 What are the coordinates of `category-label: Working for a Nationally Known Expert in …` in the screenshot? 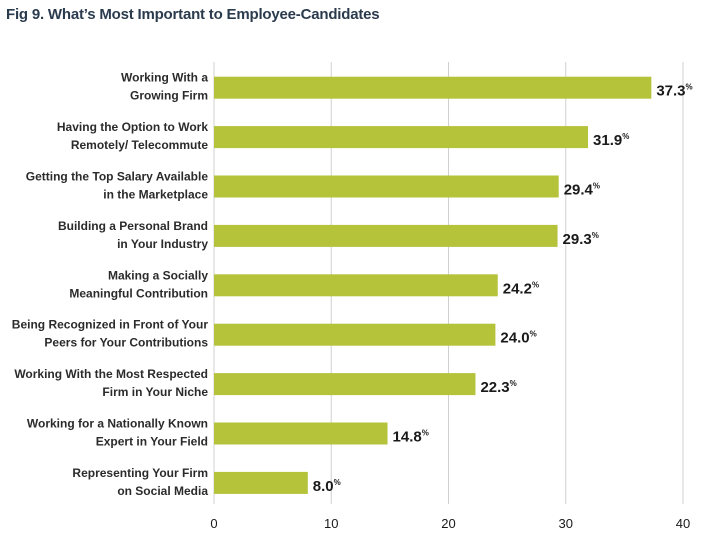 It's located at (117, 433).